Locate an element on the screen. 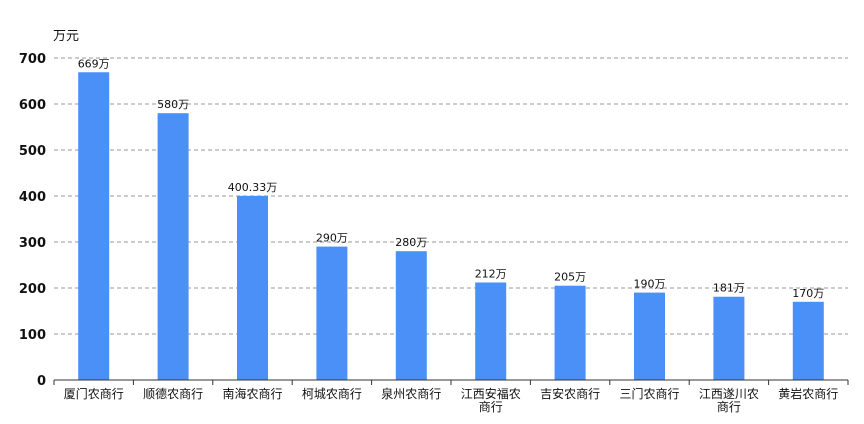 Image resolution: width=864 pixels, height=424 pixels. data-label: 170万 is located at coordinates (808, 293).